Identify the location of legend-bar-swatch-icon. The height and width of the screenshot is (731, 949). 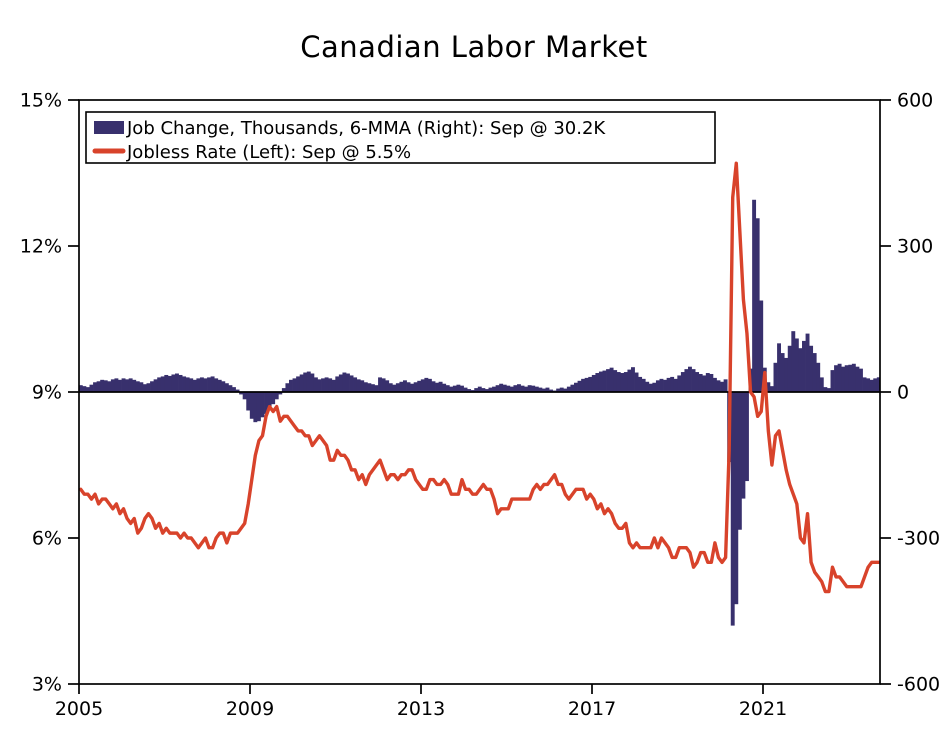
(109, 127).